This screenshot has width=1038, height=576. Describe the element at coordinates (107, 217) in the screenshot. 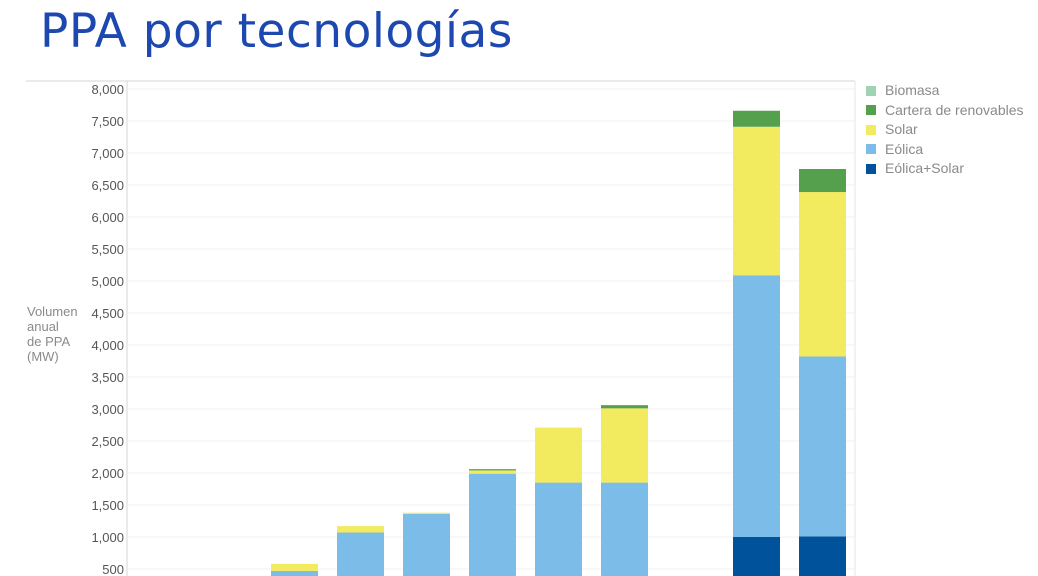

I see `y-tick-label: 6,000` at that location.